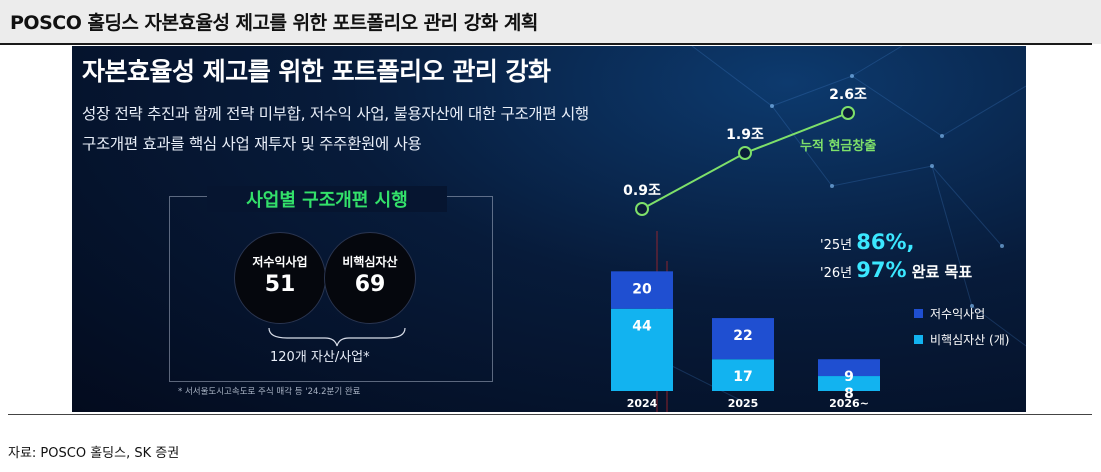 This screenshot has width=1101, height=472. What do you see at coordinates (881, 270) in the screenshot?
I see `target-2026-value: 97%` at bounding box center [881, 270].